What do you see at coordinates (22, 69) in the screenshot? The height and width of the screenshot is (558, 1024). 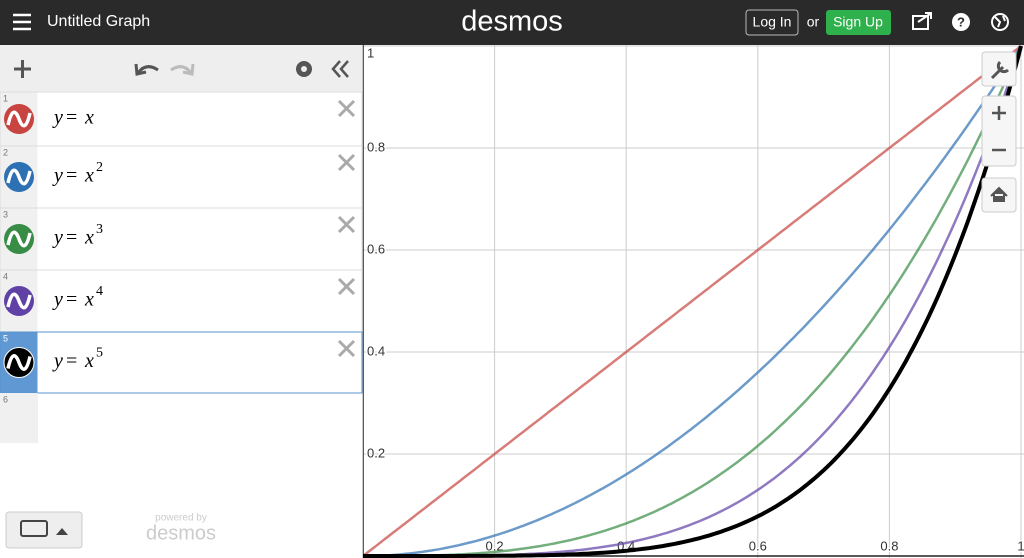 I see `add-button` at bounding box center [22, 69].